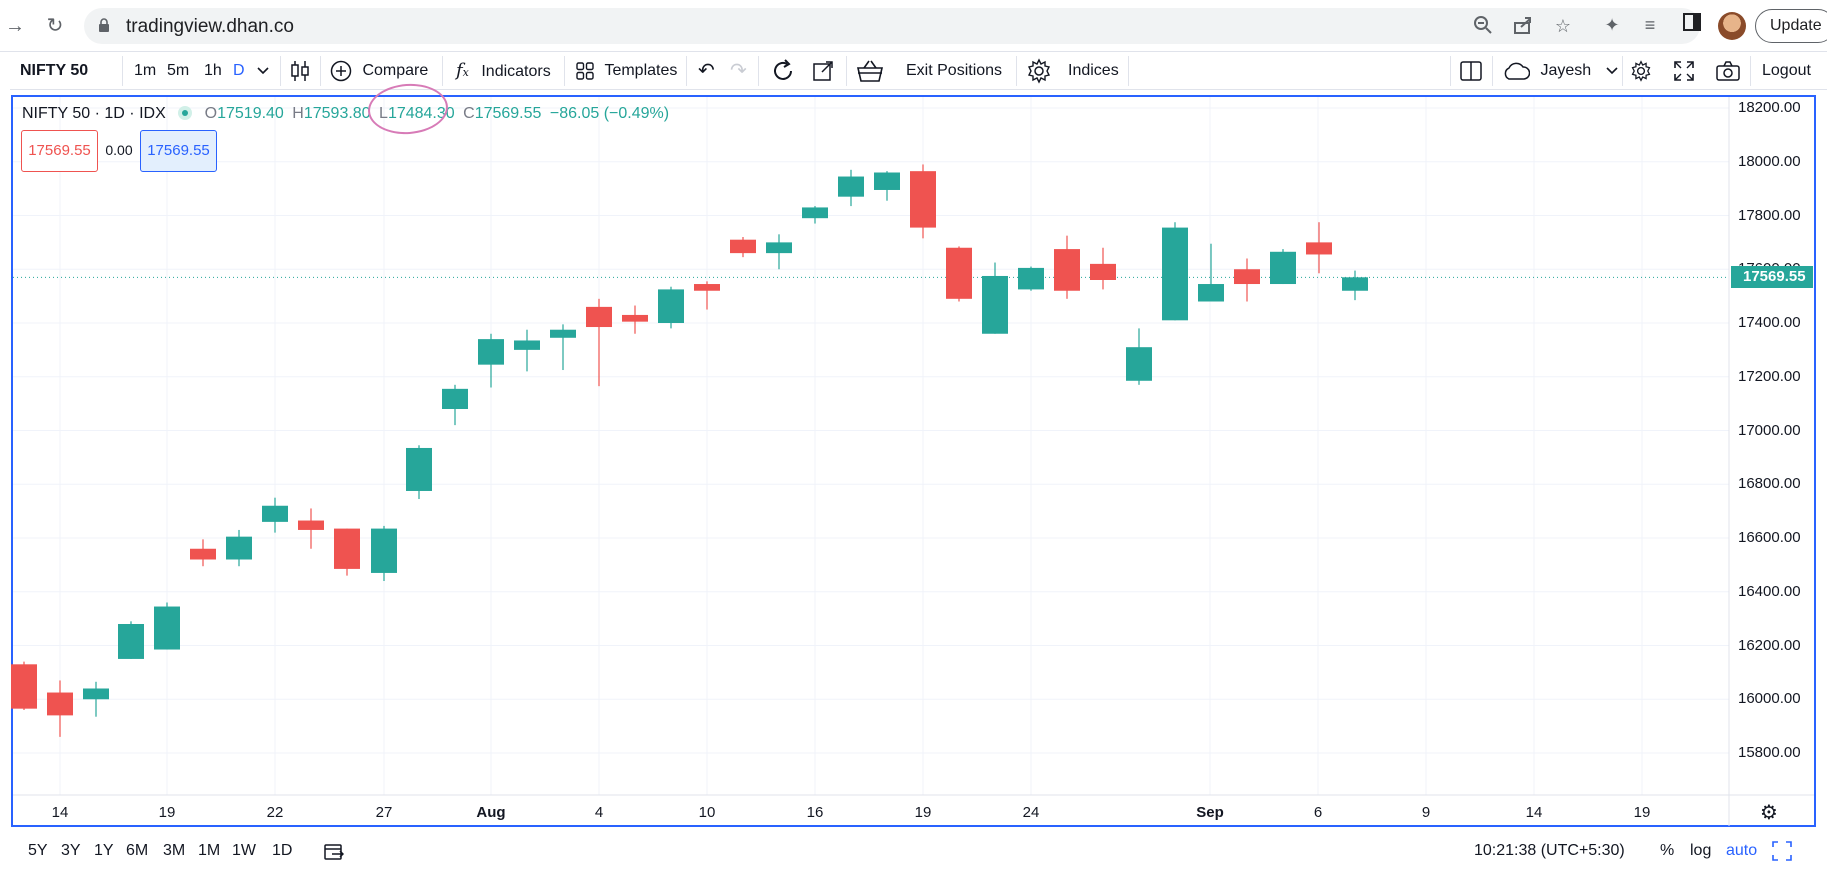 Image resolution: width=1827 pixels, height=876 pixels. I want to click on popout-icon, so click(823, 71).